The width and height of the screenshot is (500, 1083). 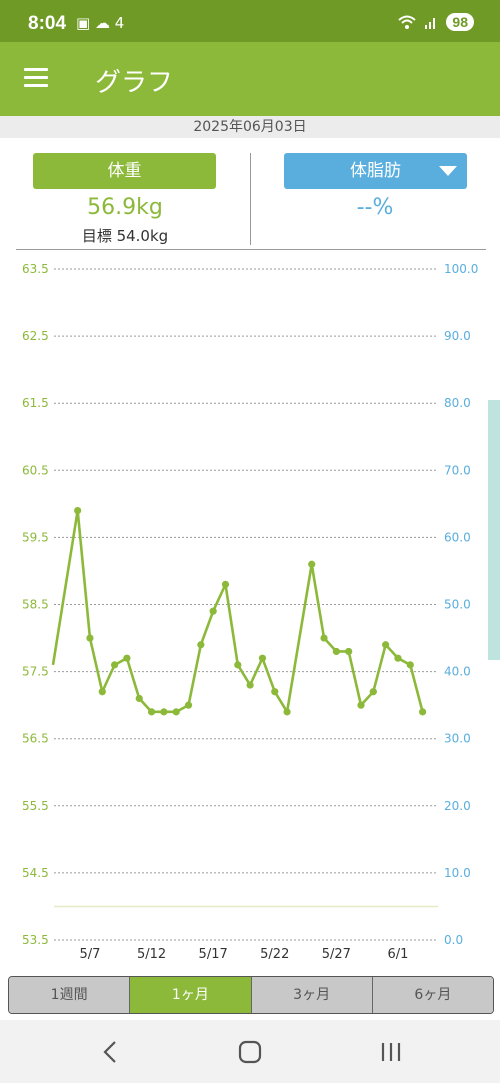 What do you see at coordinates (430, 23) in the screenshot?
I see `signal-icon` at bounding box center [430, 23].